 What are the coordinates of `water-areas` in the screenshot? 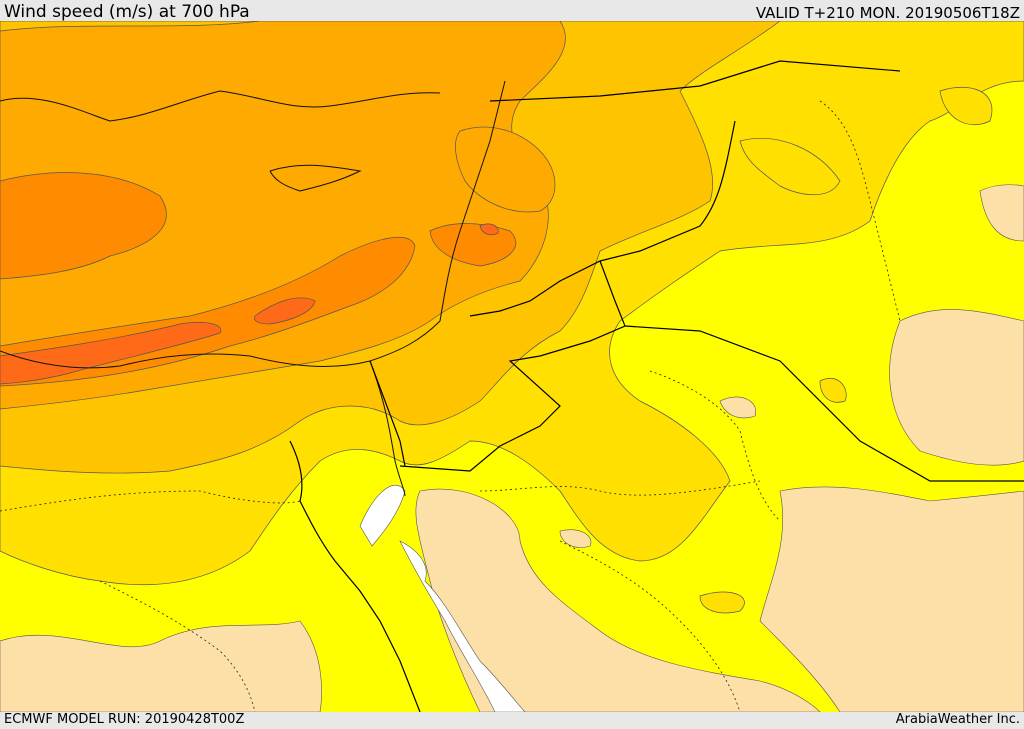 It's located at (442, 598).